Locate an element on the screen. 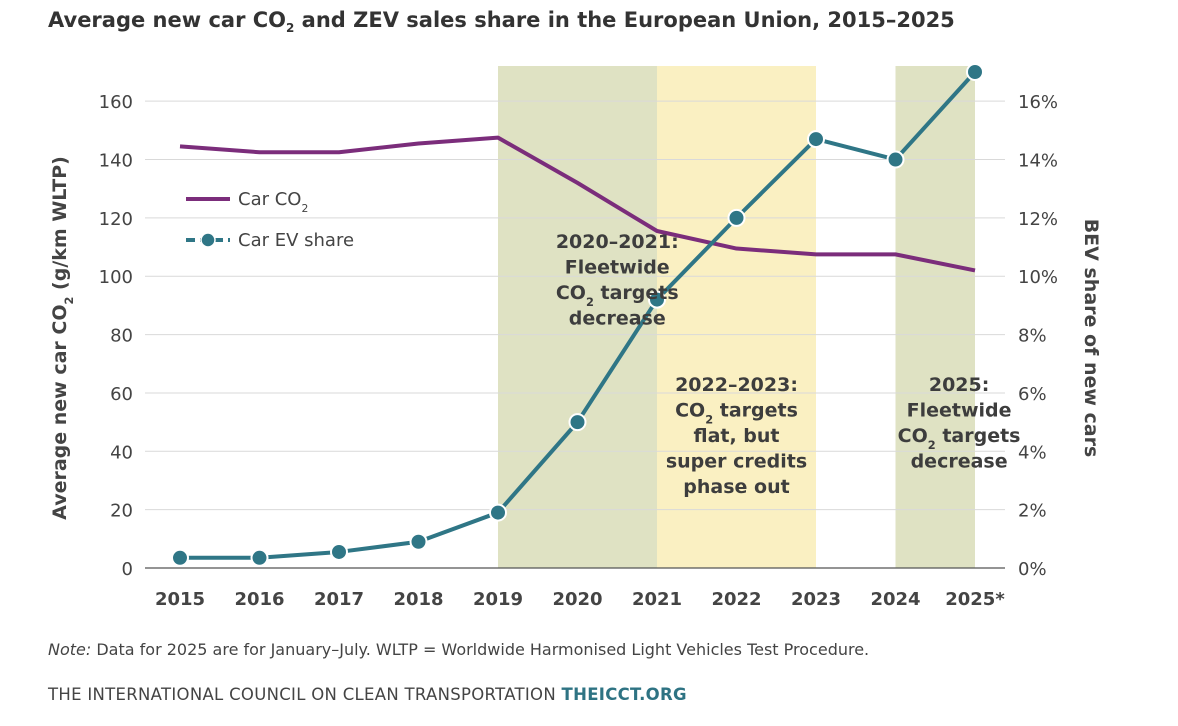  y-right-axis-title: BEV share of new cars is located at coordinates (1091, 338).